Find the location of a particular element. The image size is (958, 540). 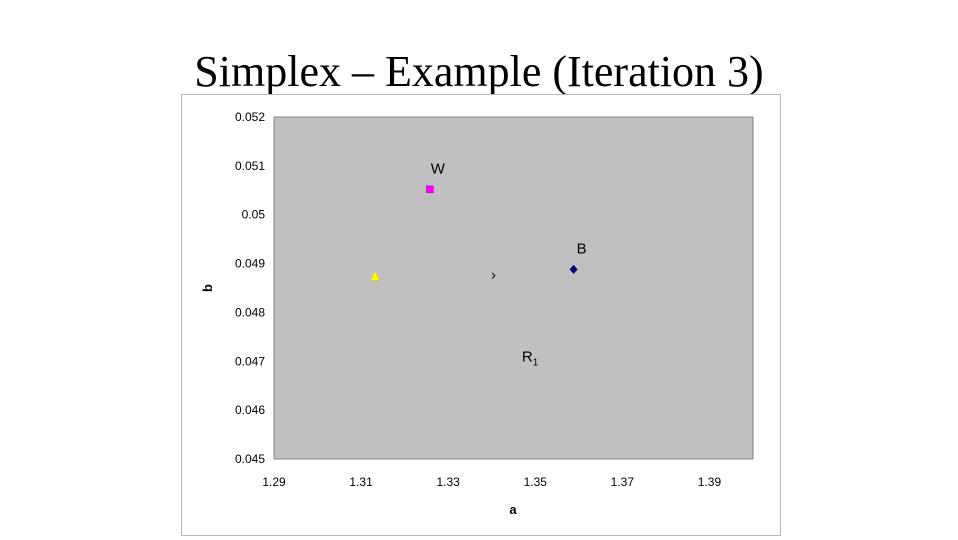

x-tick-label: 1.39 is located at coordinates (710, 482).